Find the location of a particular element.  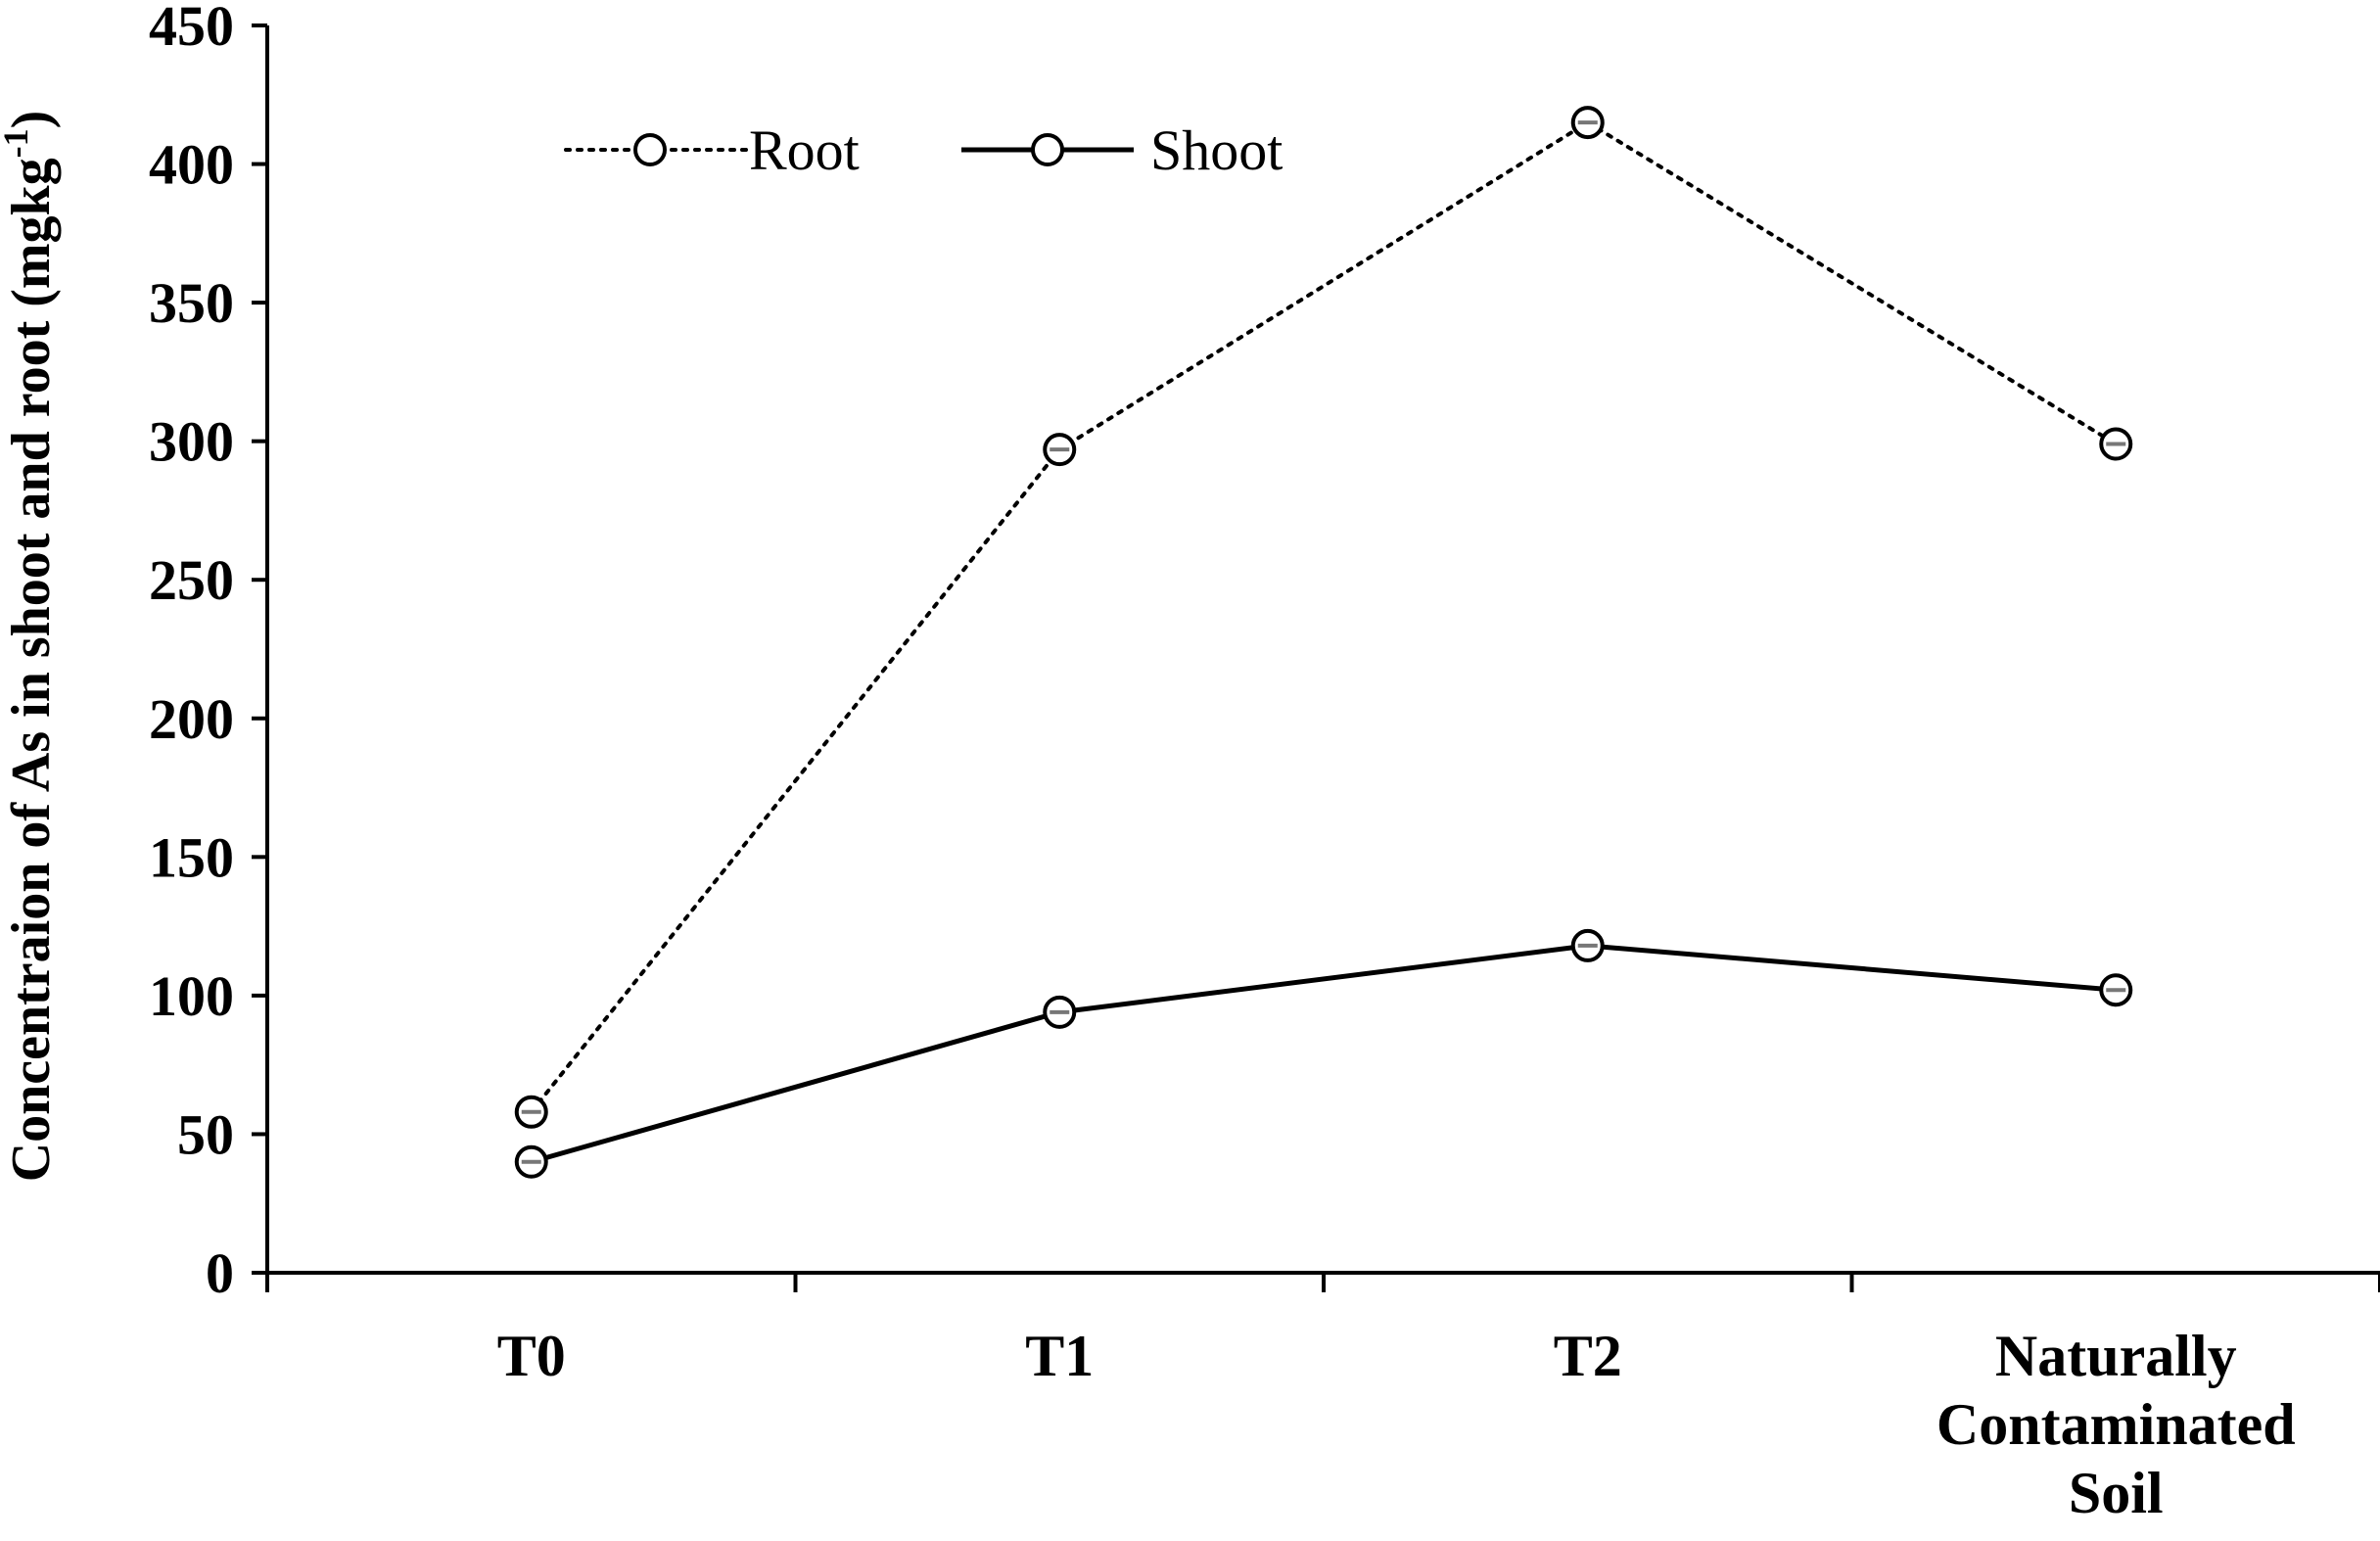

legend-label-shoot: Shoot is located at coordinates (1216, 150).